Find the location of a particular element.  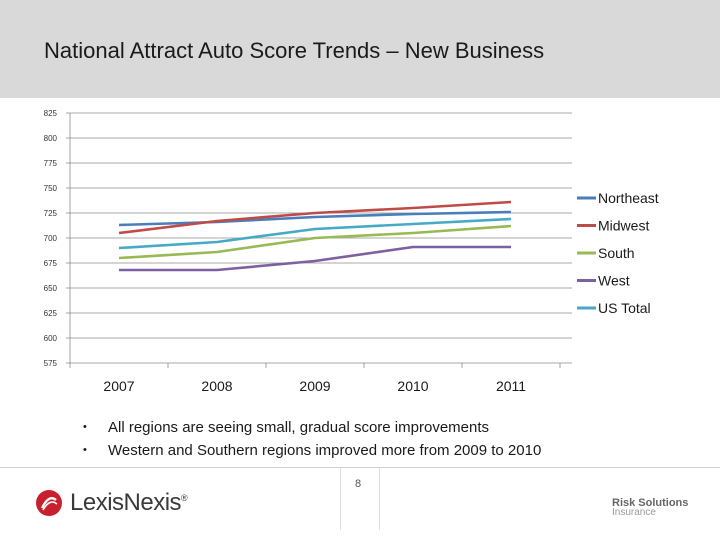

page-number-box is located at coordinates (360, 499).